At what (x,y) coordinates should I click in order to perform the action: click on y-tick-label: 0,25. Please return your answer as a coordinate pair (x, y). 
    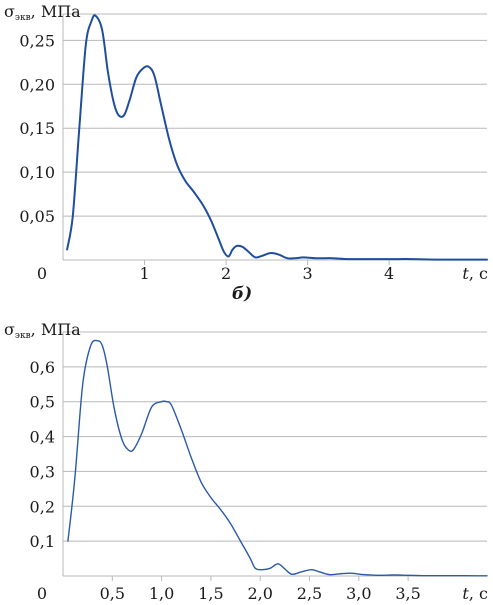
    Looking at the image, I should click on (37, 40).